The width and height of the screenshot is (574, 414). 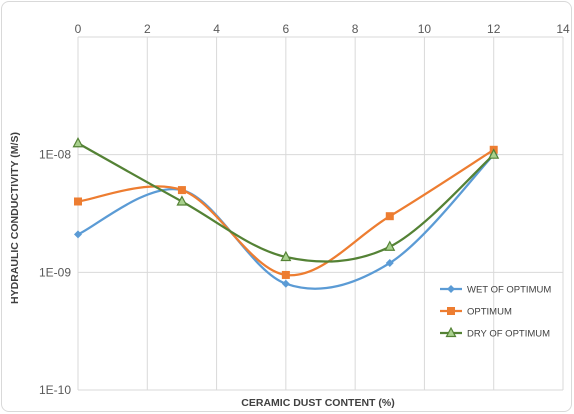 What do you see at coordinates (322, 29) in the screenshot?
I see `x-tick-labels: 0 2 4 6 8 10 12 14` at bounding box center [322, 29].